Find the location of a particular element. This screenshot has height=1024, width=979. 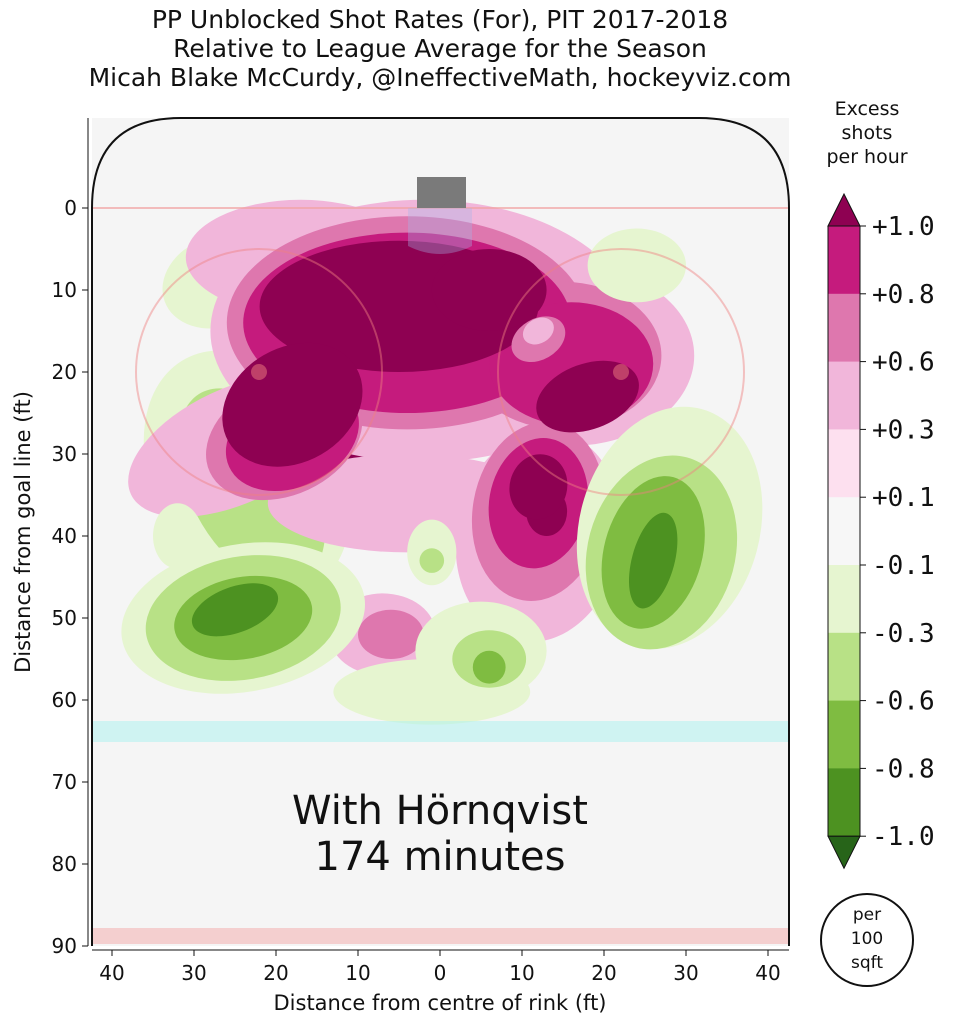

faceoff-circle-right is located at coordinates (621, 372).